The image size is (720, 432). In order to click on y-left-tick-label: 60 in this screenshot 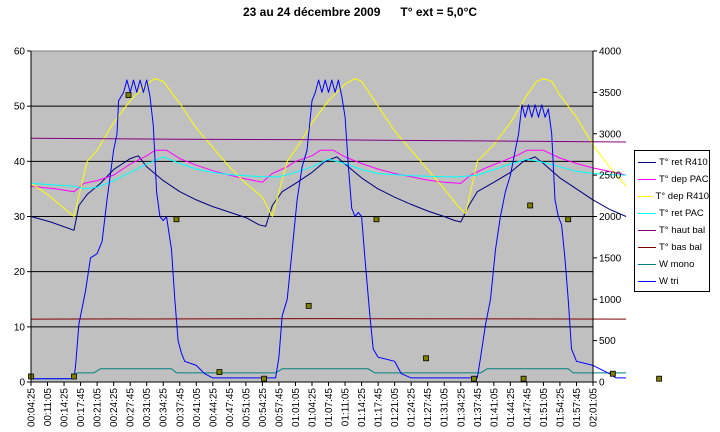, I will do `click(20, 52)`.